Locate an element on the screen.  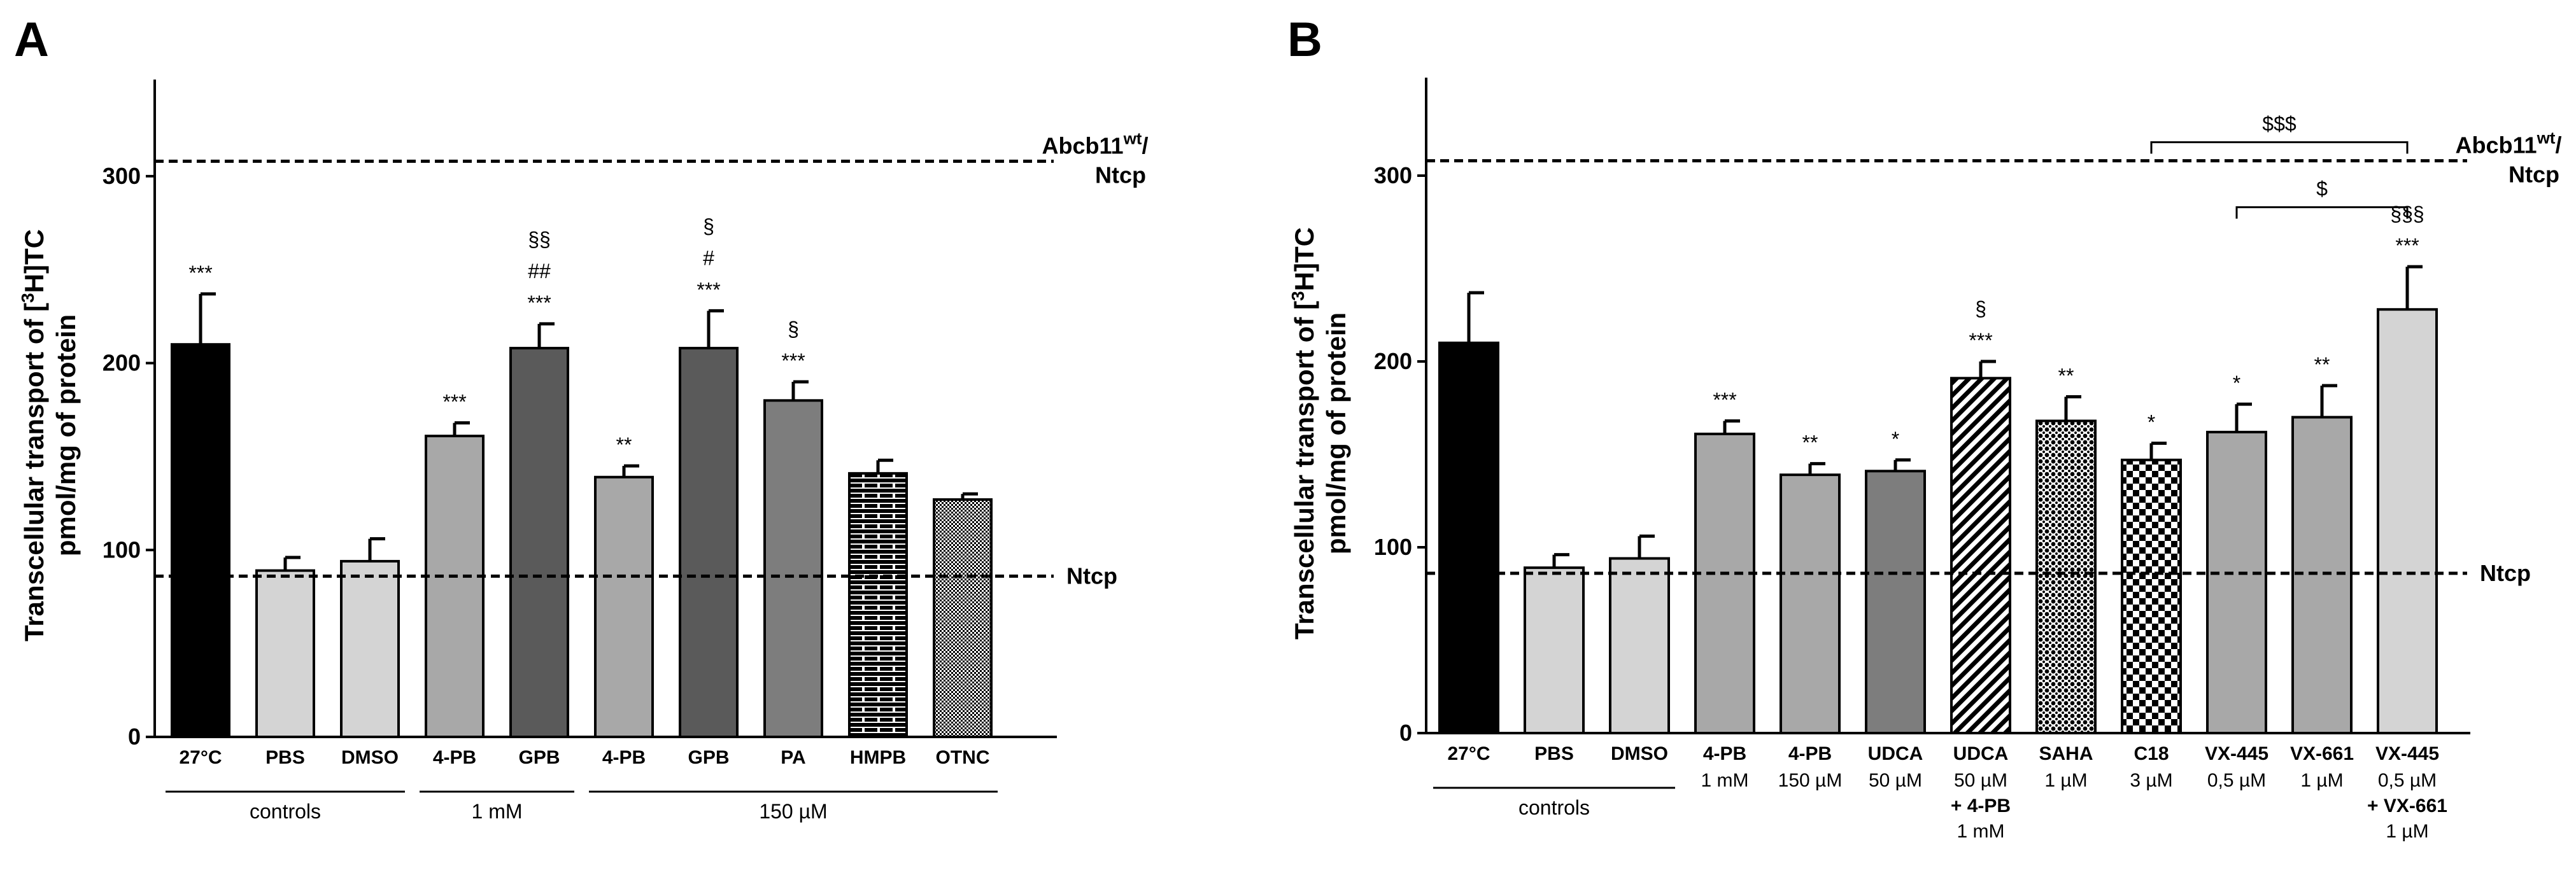
y-axis-label-superscript: 3 is located at coordinates (1298, 296).